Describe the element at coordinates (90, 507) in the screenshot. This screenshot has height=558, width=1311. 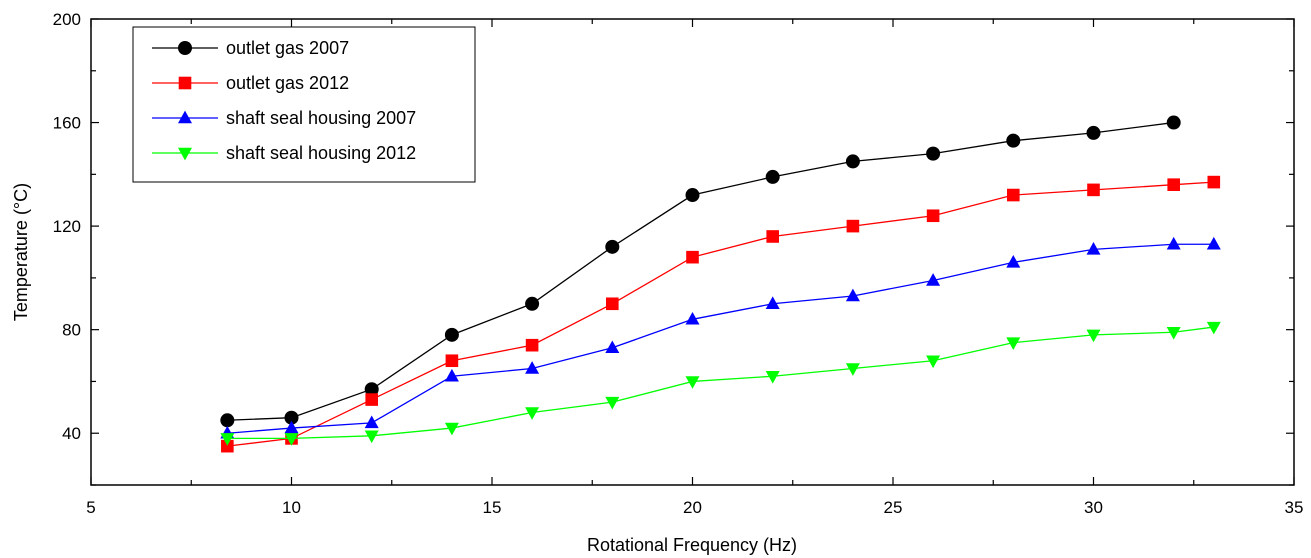
I see `x-tick-label: 5` at that location.